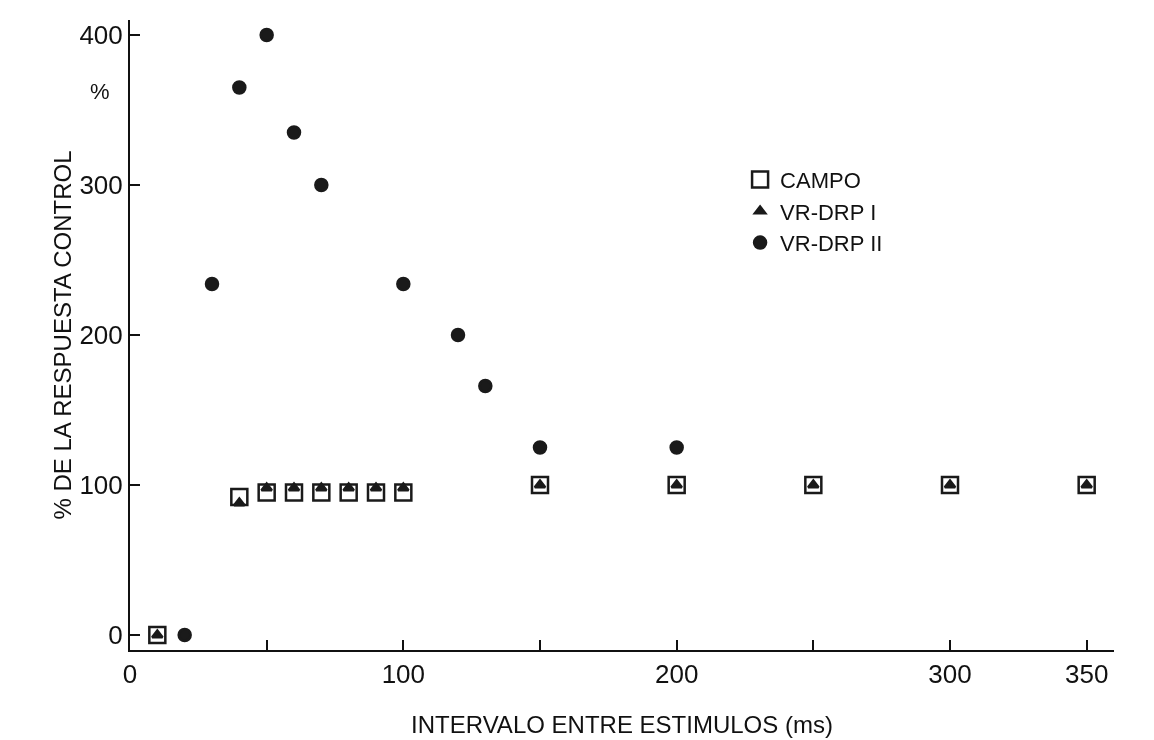 This screenshot has width=1154, height=740. What do you see at coordinates (62, 335) in the screenshot?
I see `y-axis-title: % DE LA RESPUESTA CONTROL` at bounding box center [62, 335].